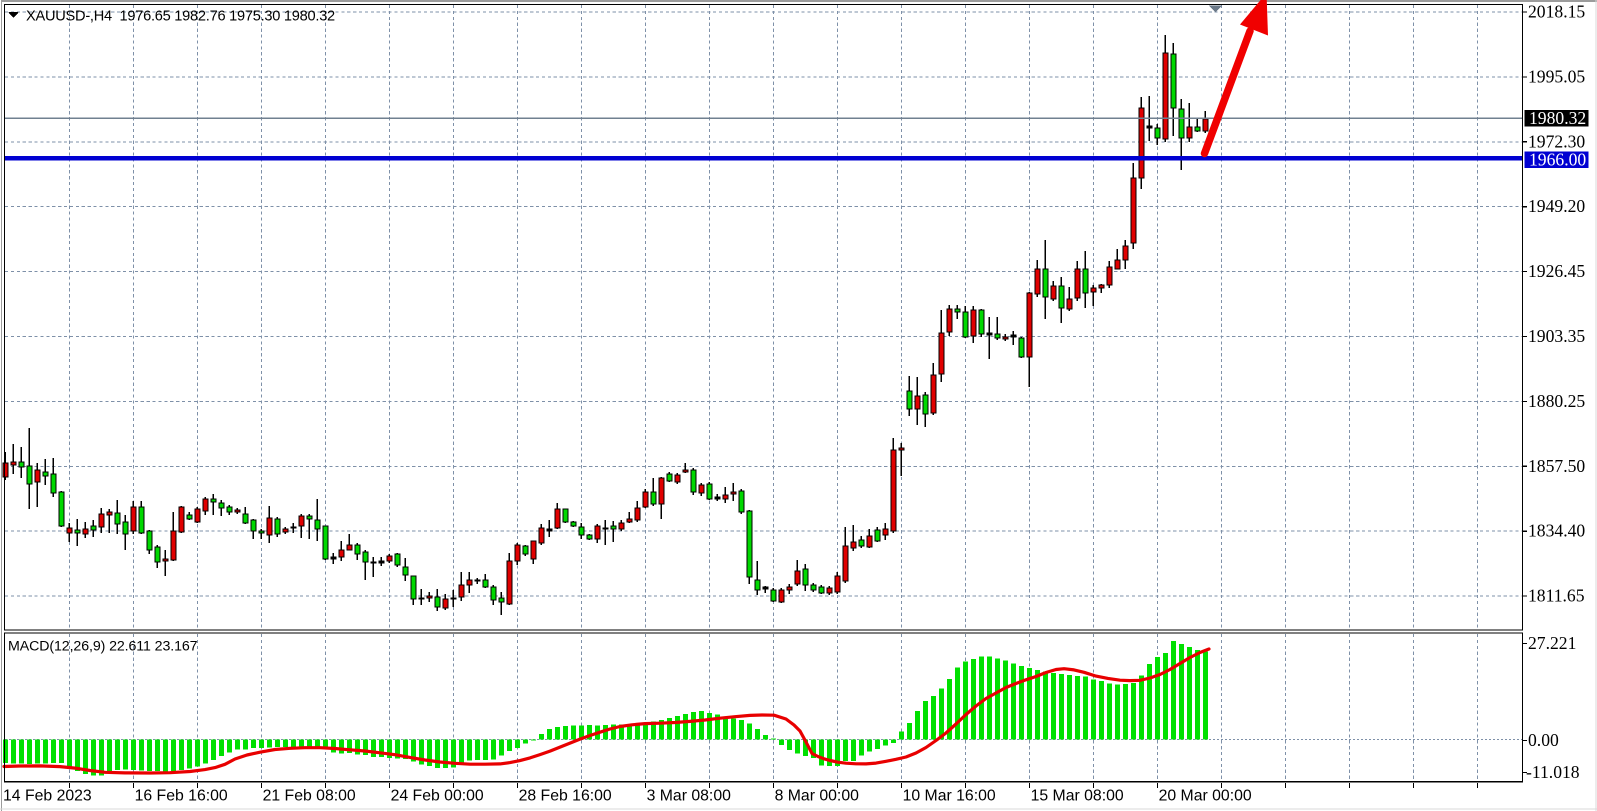 The width and height of the screenshot is (1597, 811). Describe the element at coordinates (1556, 336) in the screenshot. I see `svg-text: 1903.35` at that location.